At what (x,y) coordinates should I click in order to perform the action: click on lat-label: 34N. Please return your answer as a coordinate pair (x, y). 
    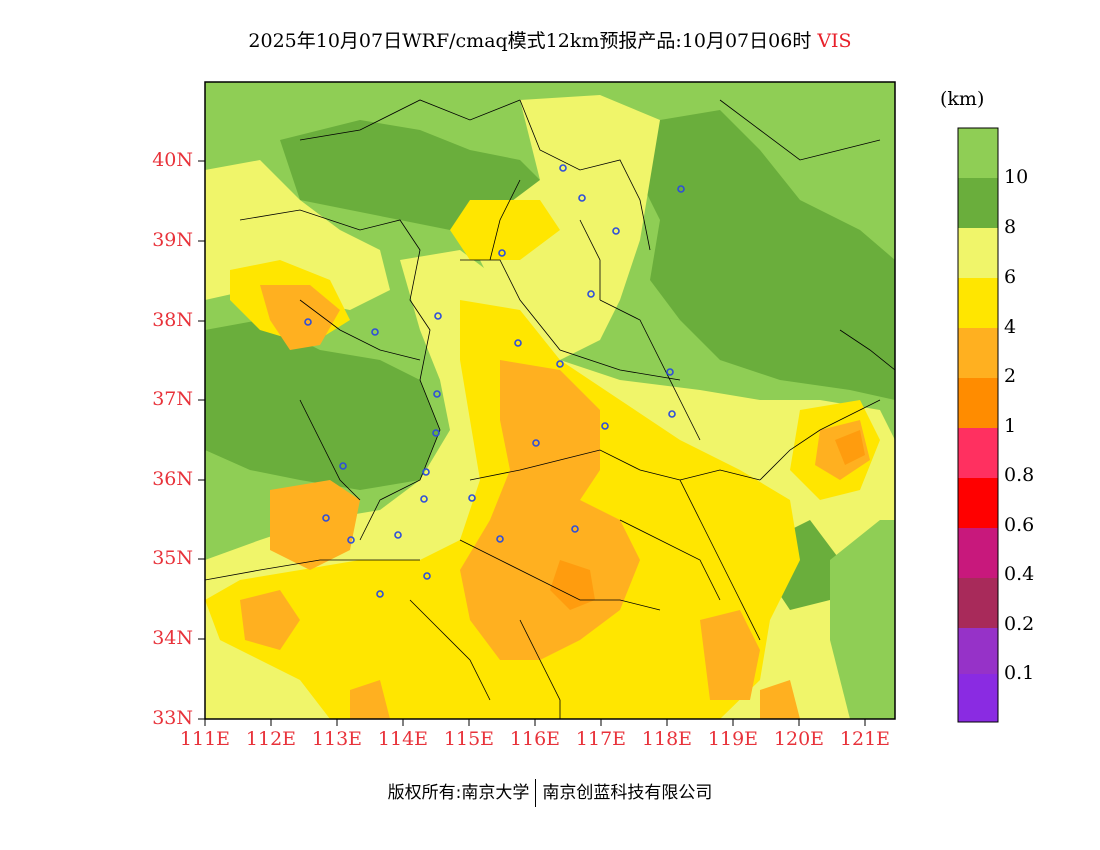
    Looking at the image, I should click on (172, 638).